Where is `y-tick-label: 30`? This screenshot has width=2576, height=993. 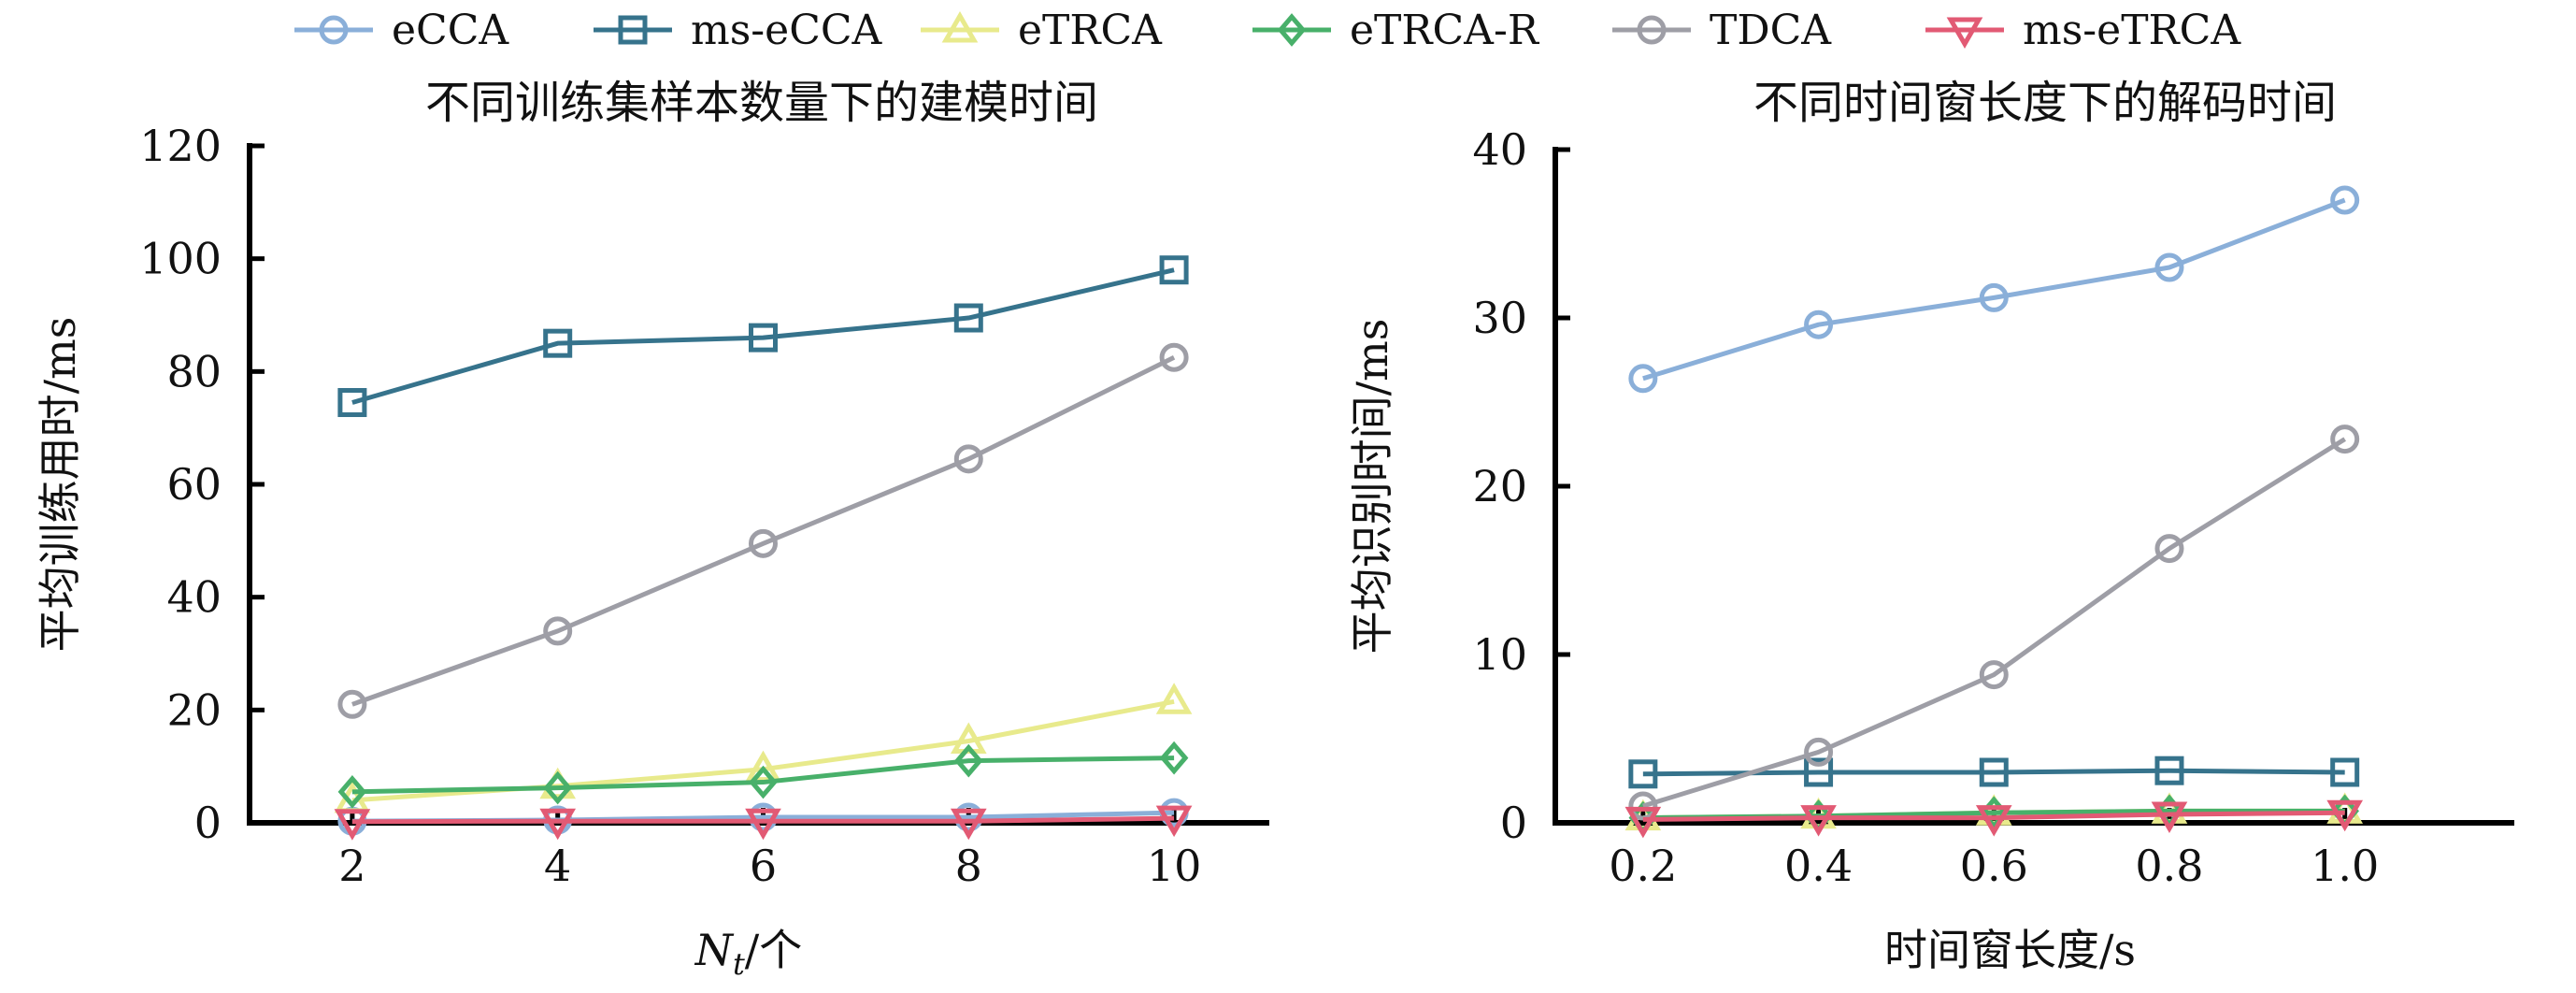 y-tick-label: 30 is located at coordinates (1499, 318).